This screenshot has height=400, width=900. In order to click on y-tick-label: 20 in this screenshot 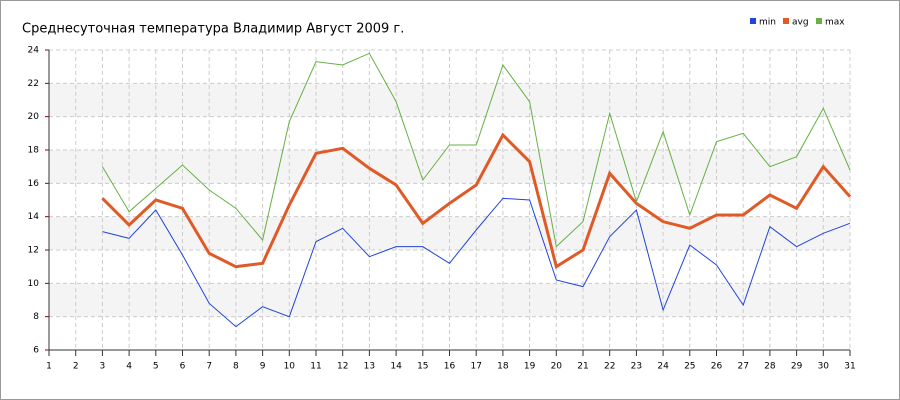, I will do `click(34, 117)`.